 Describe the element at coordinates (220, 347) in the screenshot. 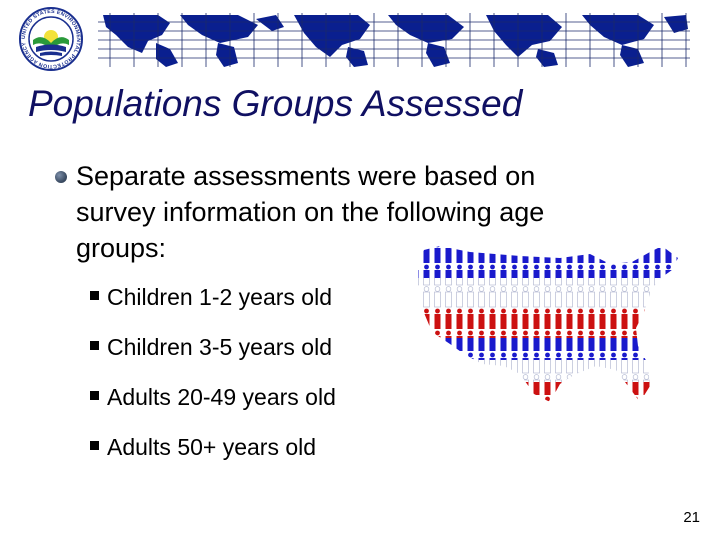

I see `sub-bullet-label: Children 3-5 years old` at that location.